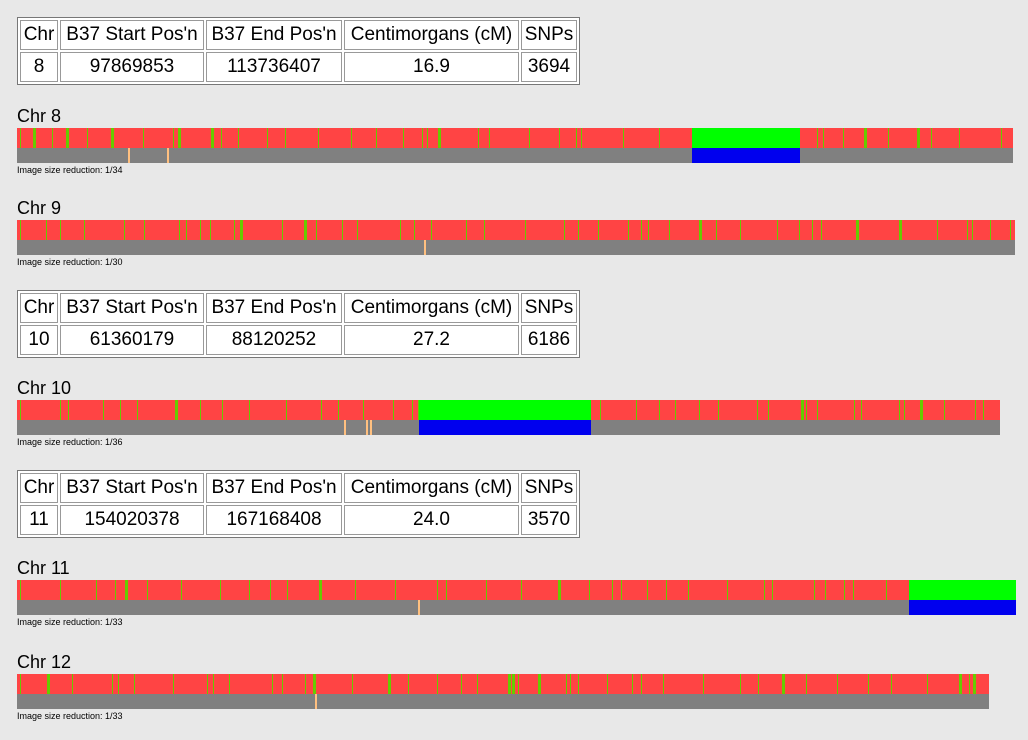 The image size is (1028, 740). I want to click on header-cell: SNPs, so click(549, 35).